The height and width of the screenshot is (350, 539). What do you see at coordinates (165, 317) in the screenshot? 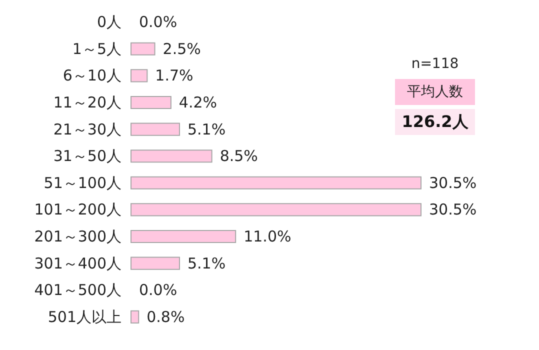
I see `data-label: 0.8%` at bounding box center [165, 317].